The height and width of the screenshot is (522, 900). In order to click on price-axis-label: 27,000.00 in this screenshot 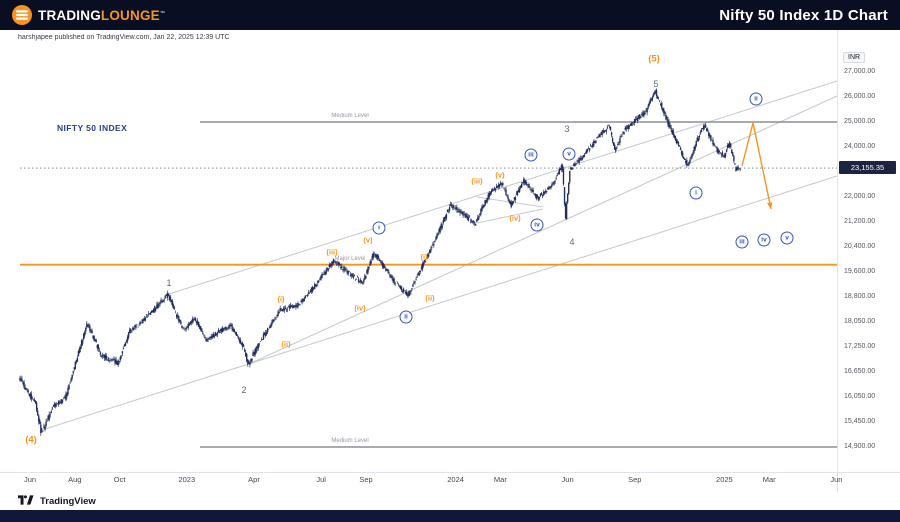, I will do `click(860, 71)`.